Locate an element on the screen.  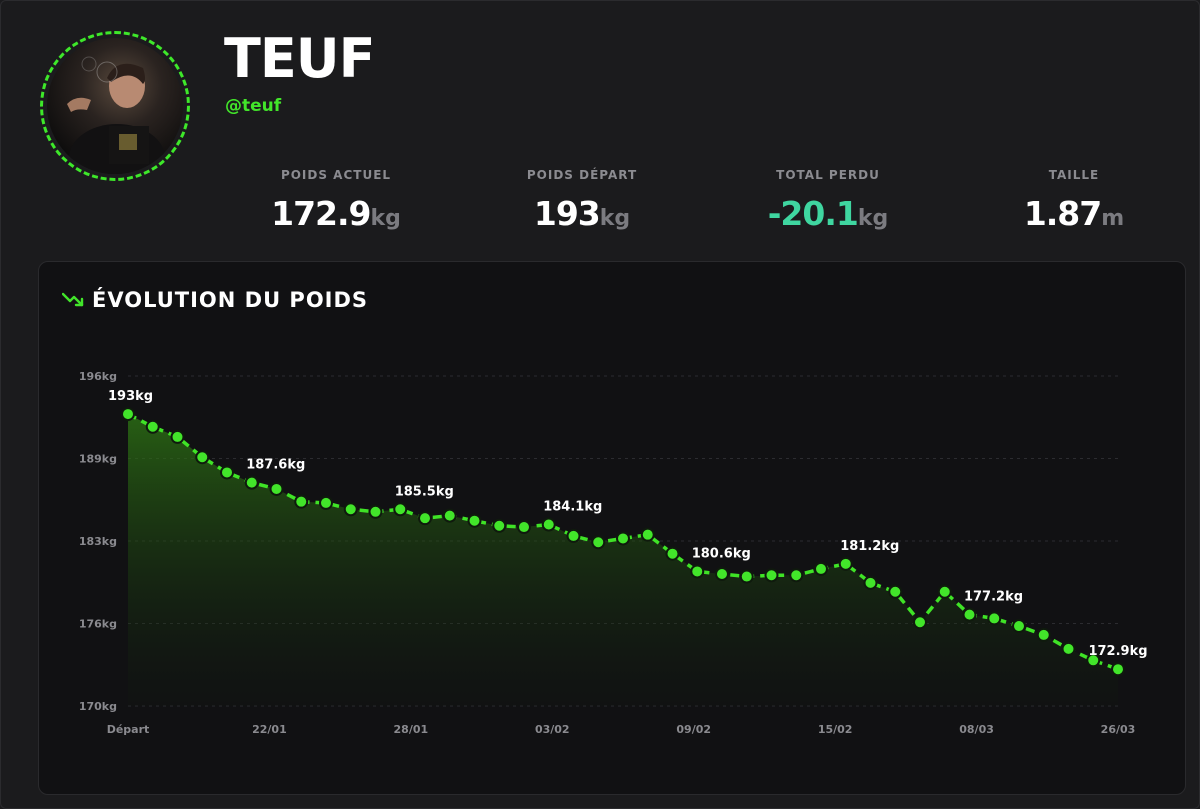
stat-total-lost: TOTAL PERDU -20.1kg is located at coordinates (828, 200).